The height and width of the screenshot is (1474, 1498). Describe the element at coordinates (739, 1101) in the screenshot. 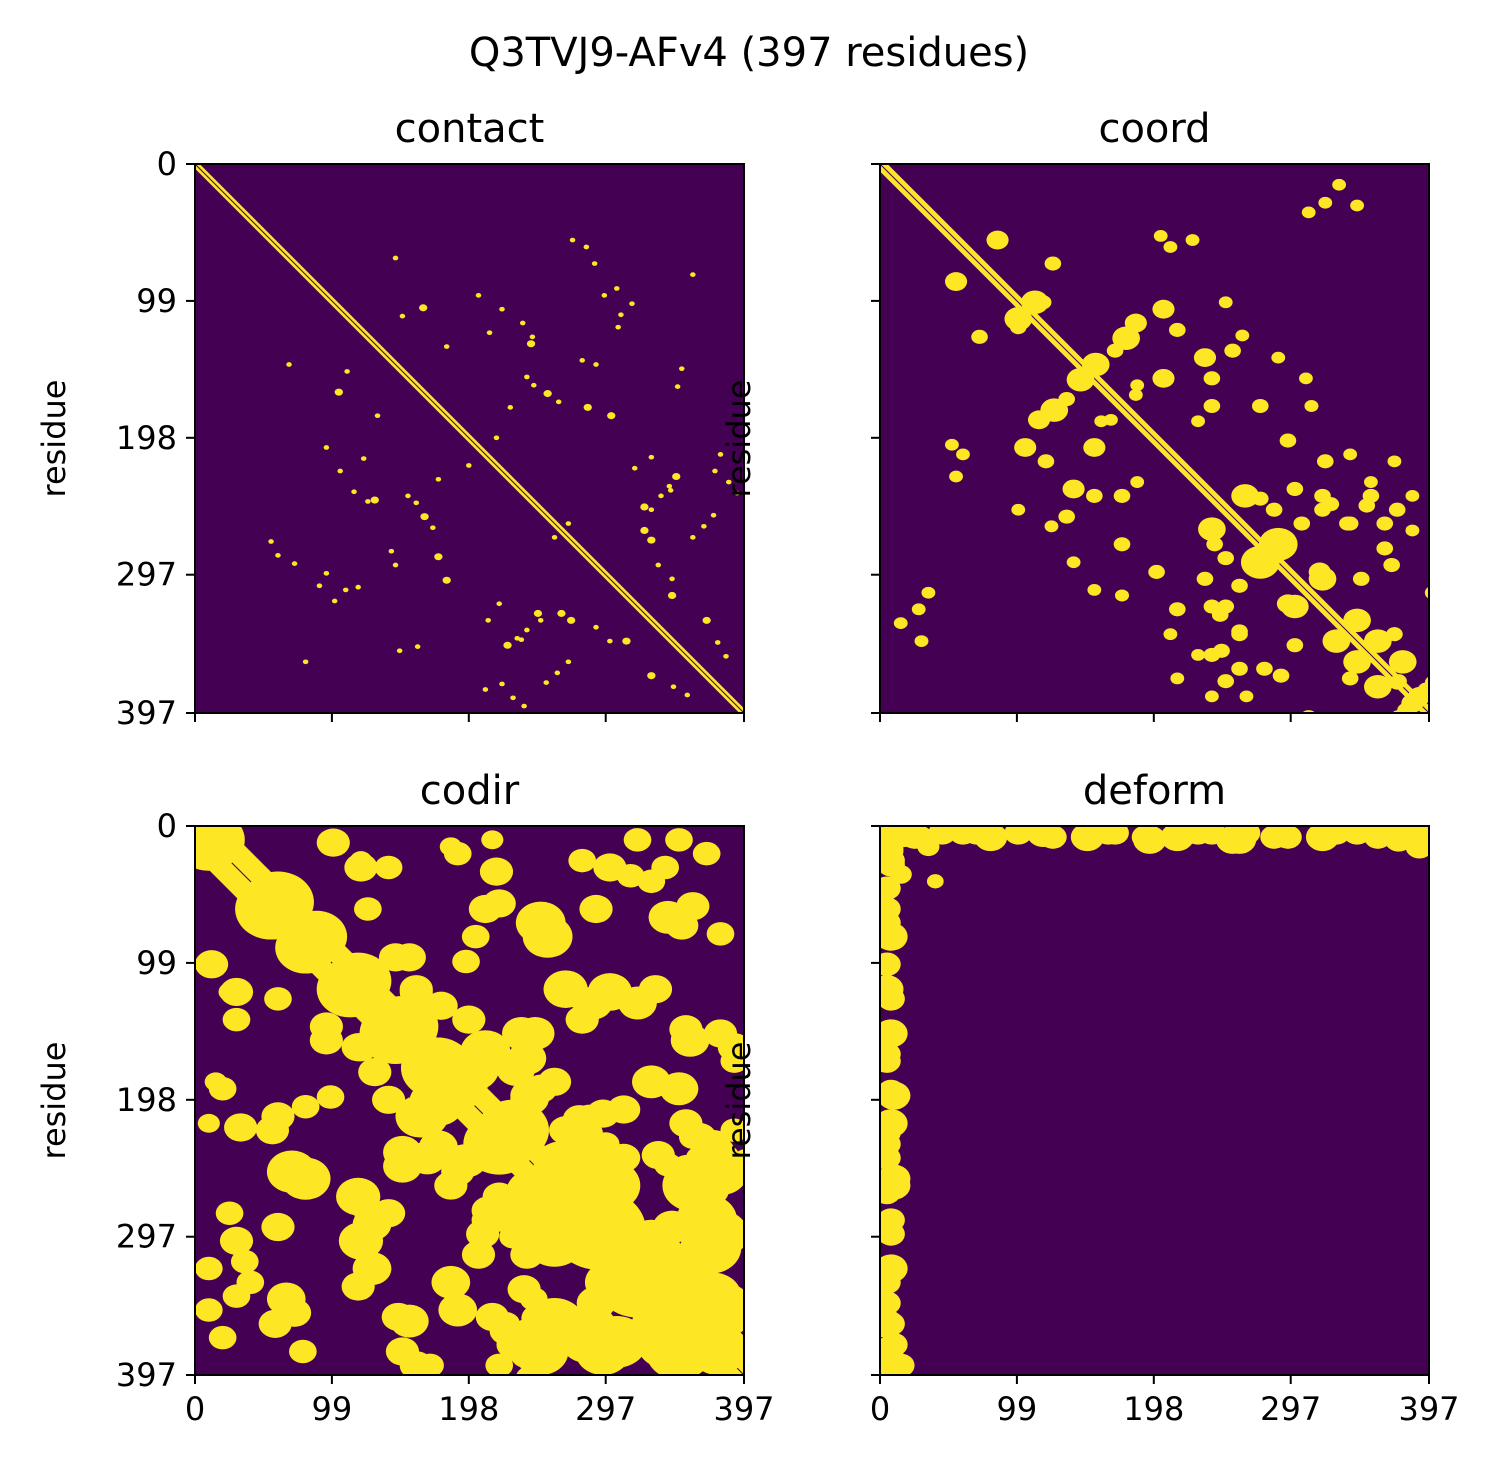

I see `y-axis-label: residue` at that location.